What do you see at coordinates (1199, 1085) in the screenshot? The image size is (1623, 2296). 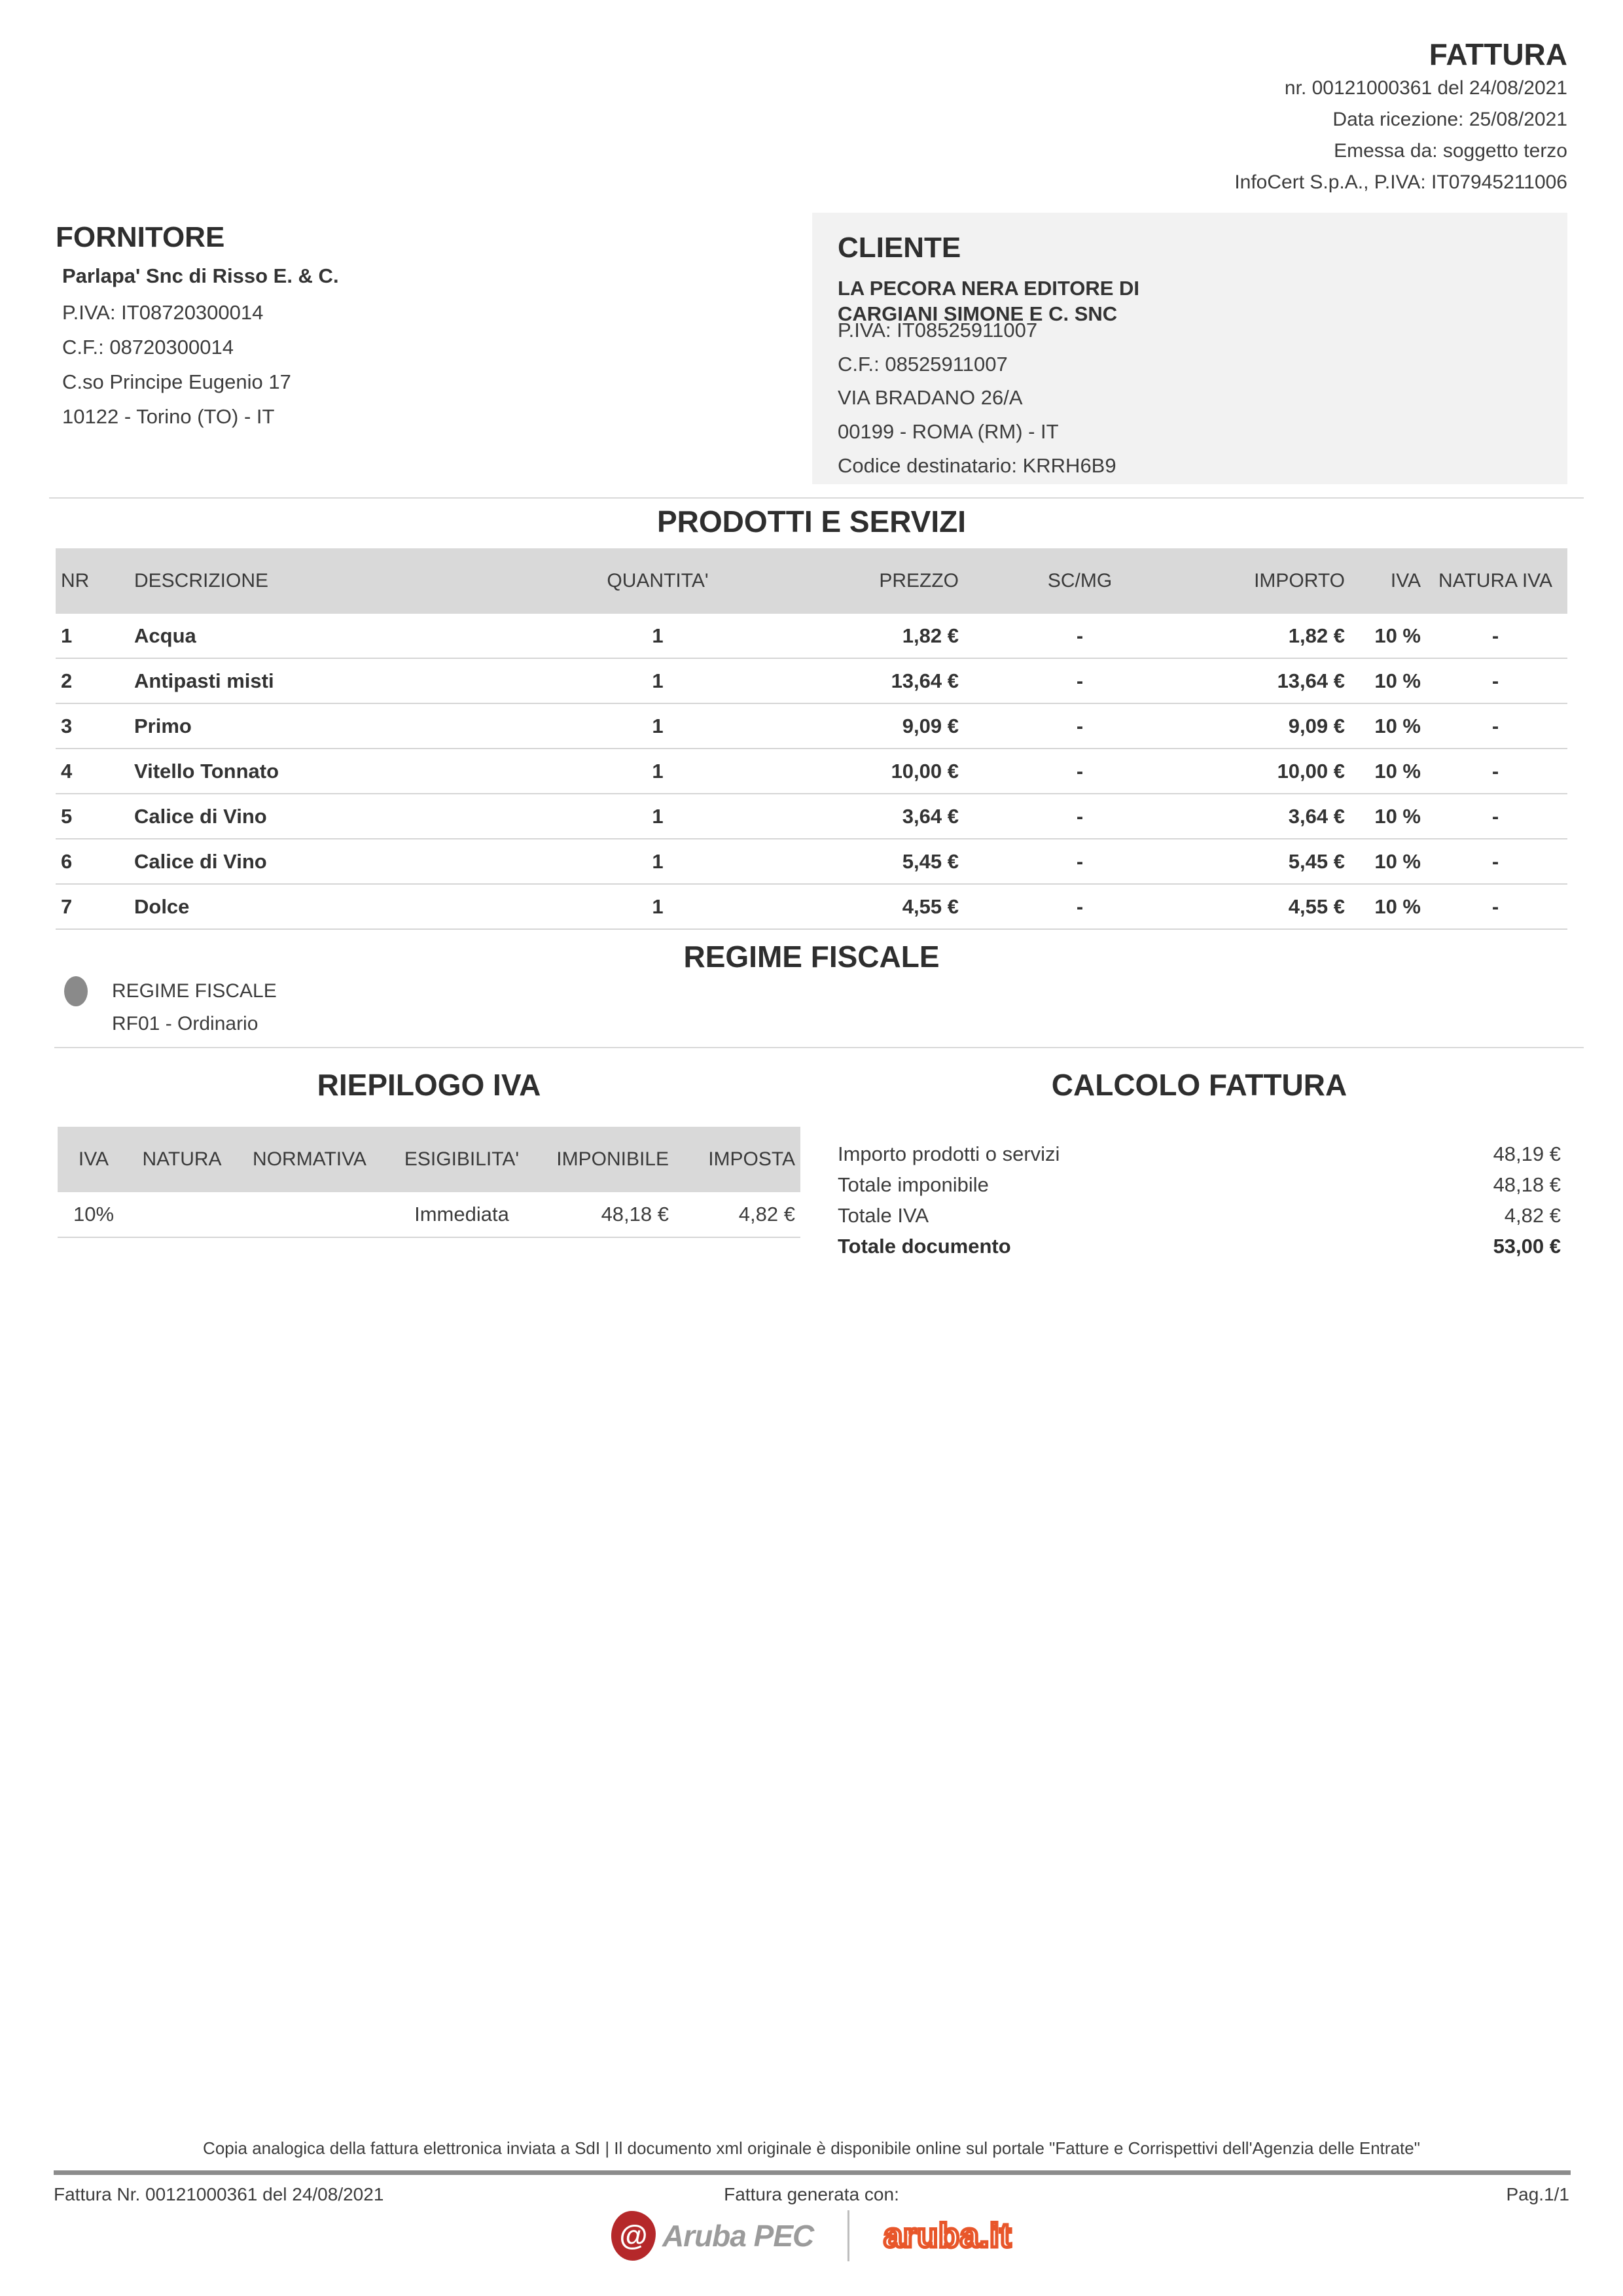 I see `calcolo-title: CALCOLO FATTURA` at bounding box center [1199, 1085].